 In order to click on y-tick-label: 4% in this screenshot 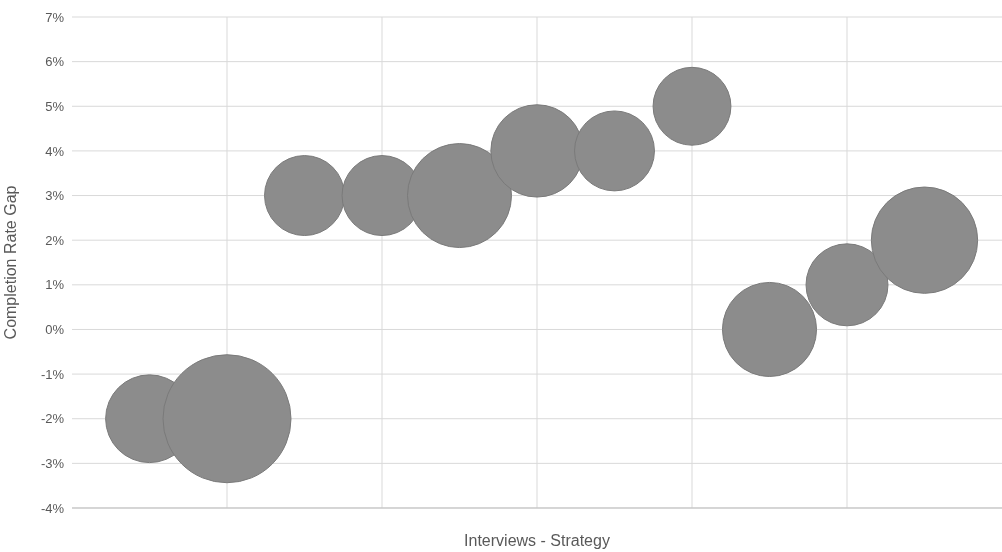, I will do `click(55, 151)`.